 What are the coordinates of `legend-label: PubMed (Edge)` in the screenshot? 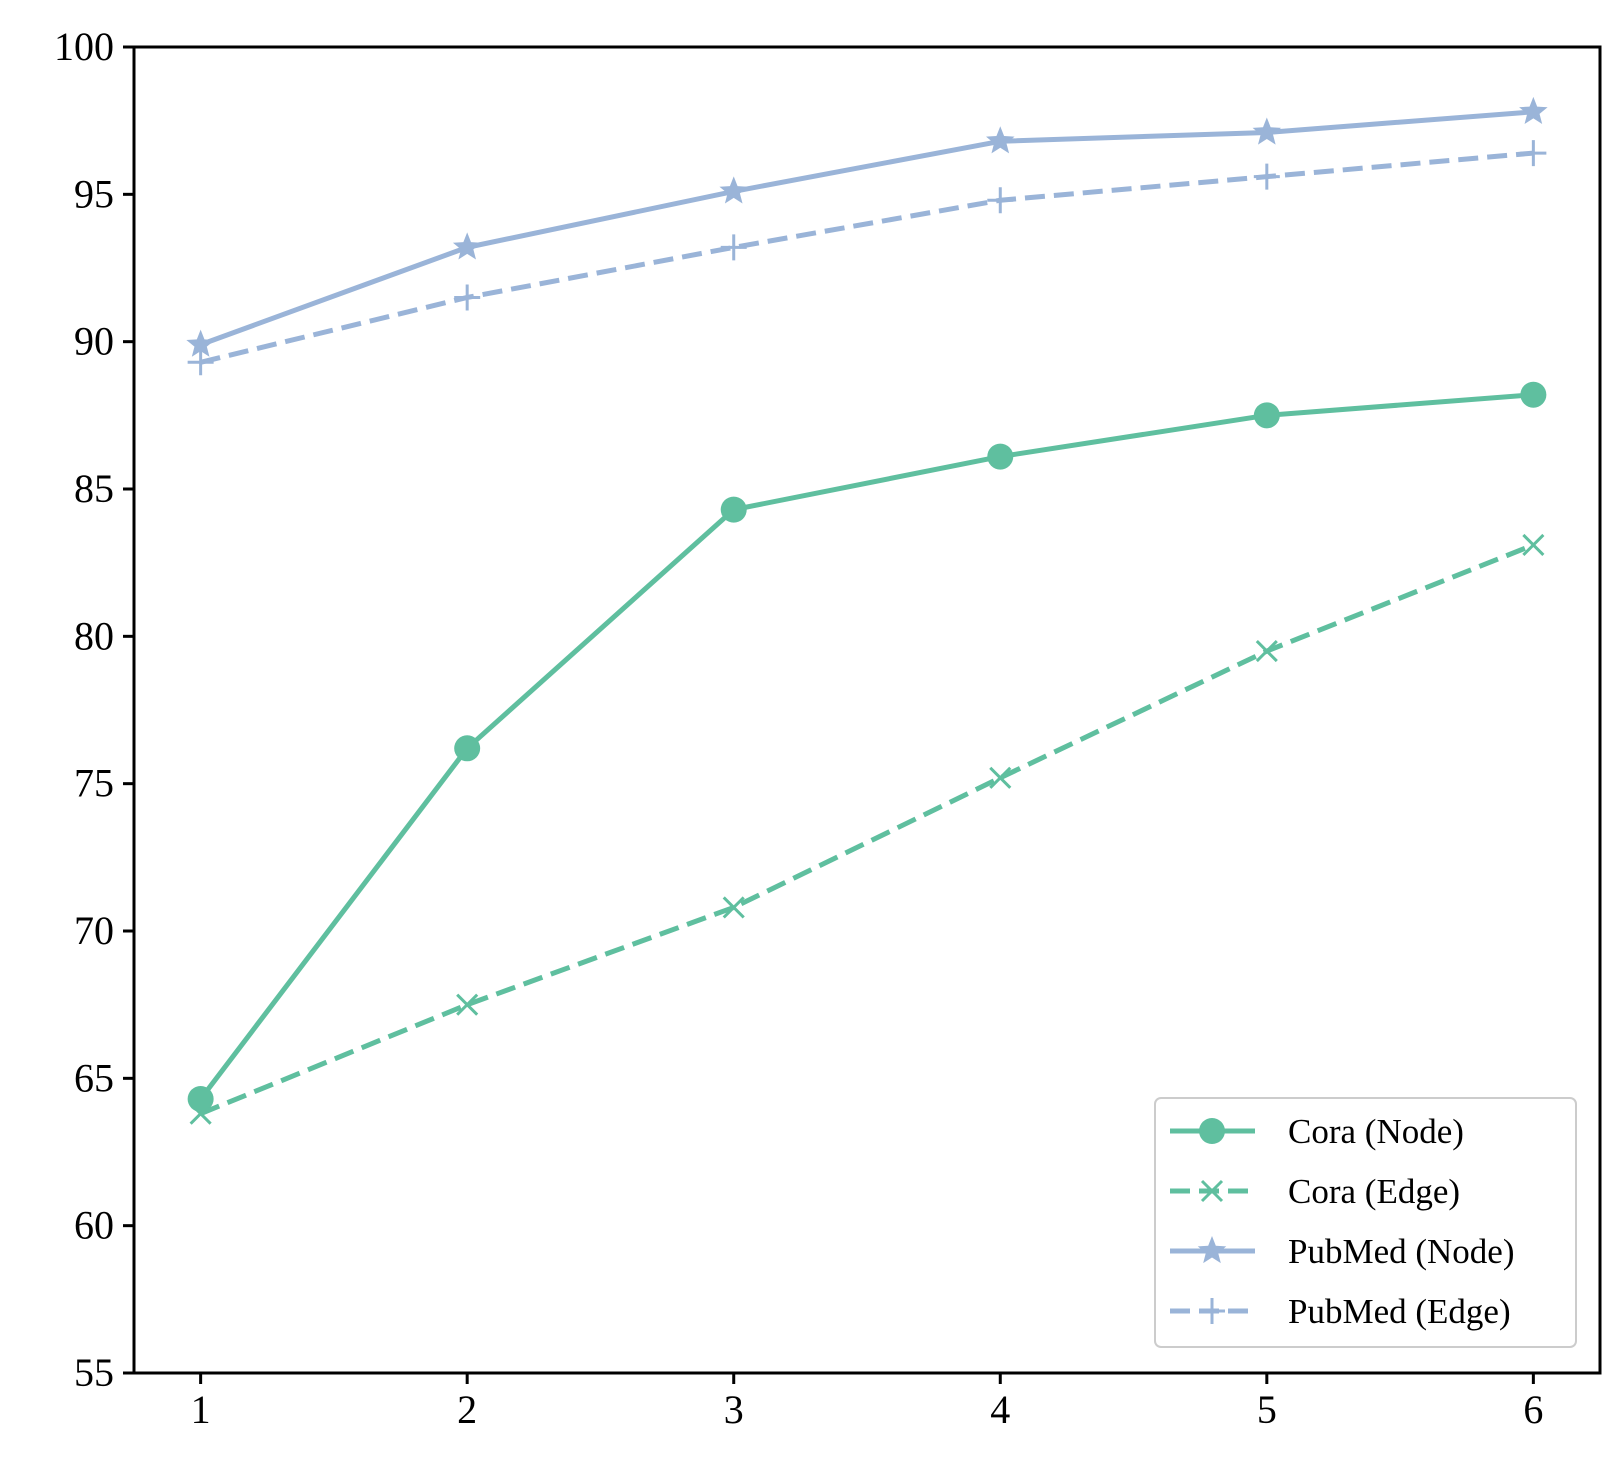 It's located at (1399, 1311).